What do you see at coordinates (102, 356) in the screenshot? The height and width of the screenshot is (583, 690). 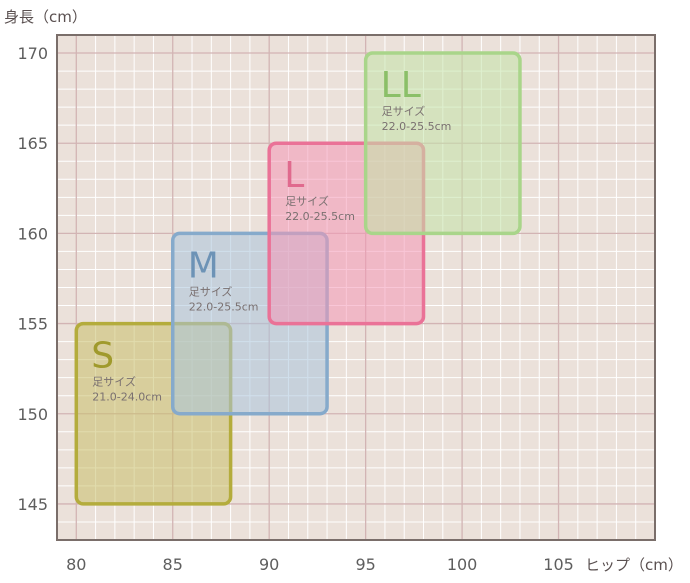 I see `size-box-s-letter: S` at bounding box center [102, 356].